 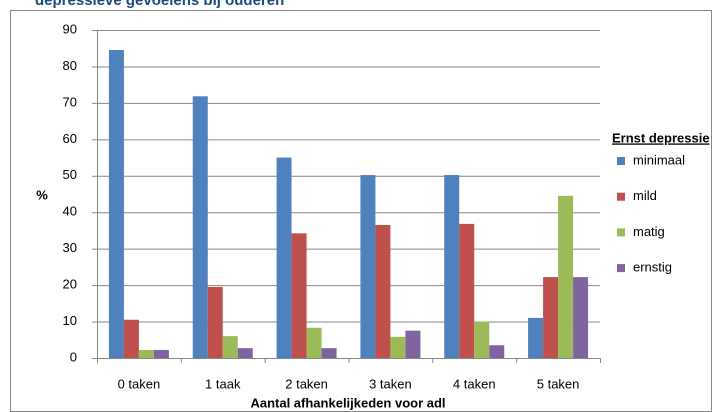 I want to click on y-tick-label: 70, so click(x=70, y=101).